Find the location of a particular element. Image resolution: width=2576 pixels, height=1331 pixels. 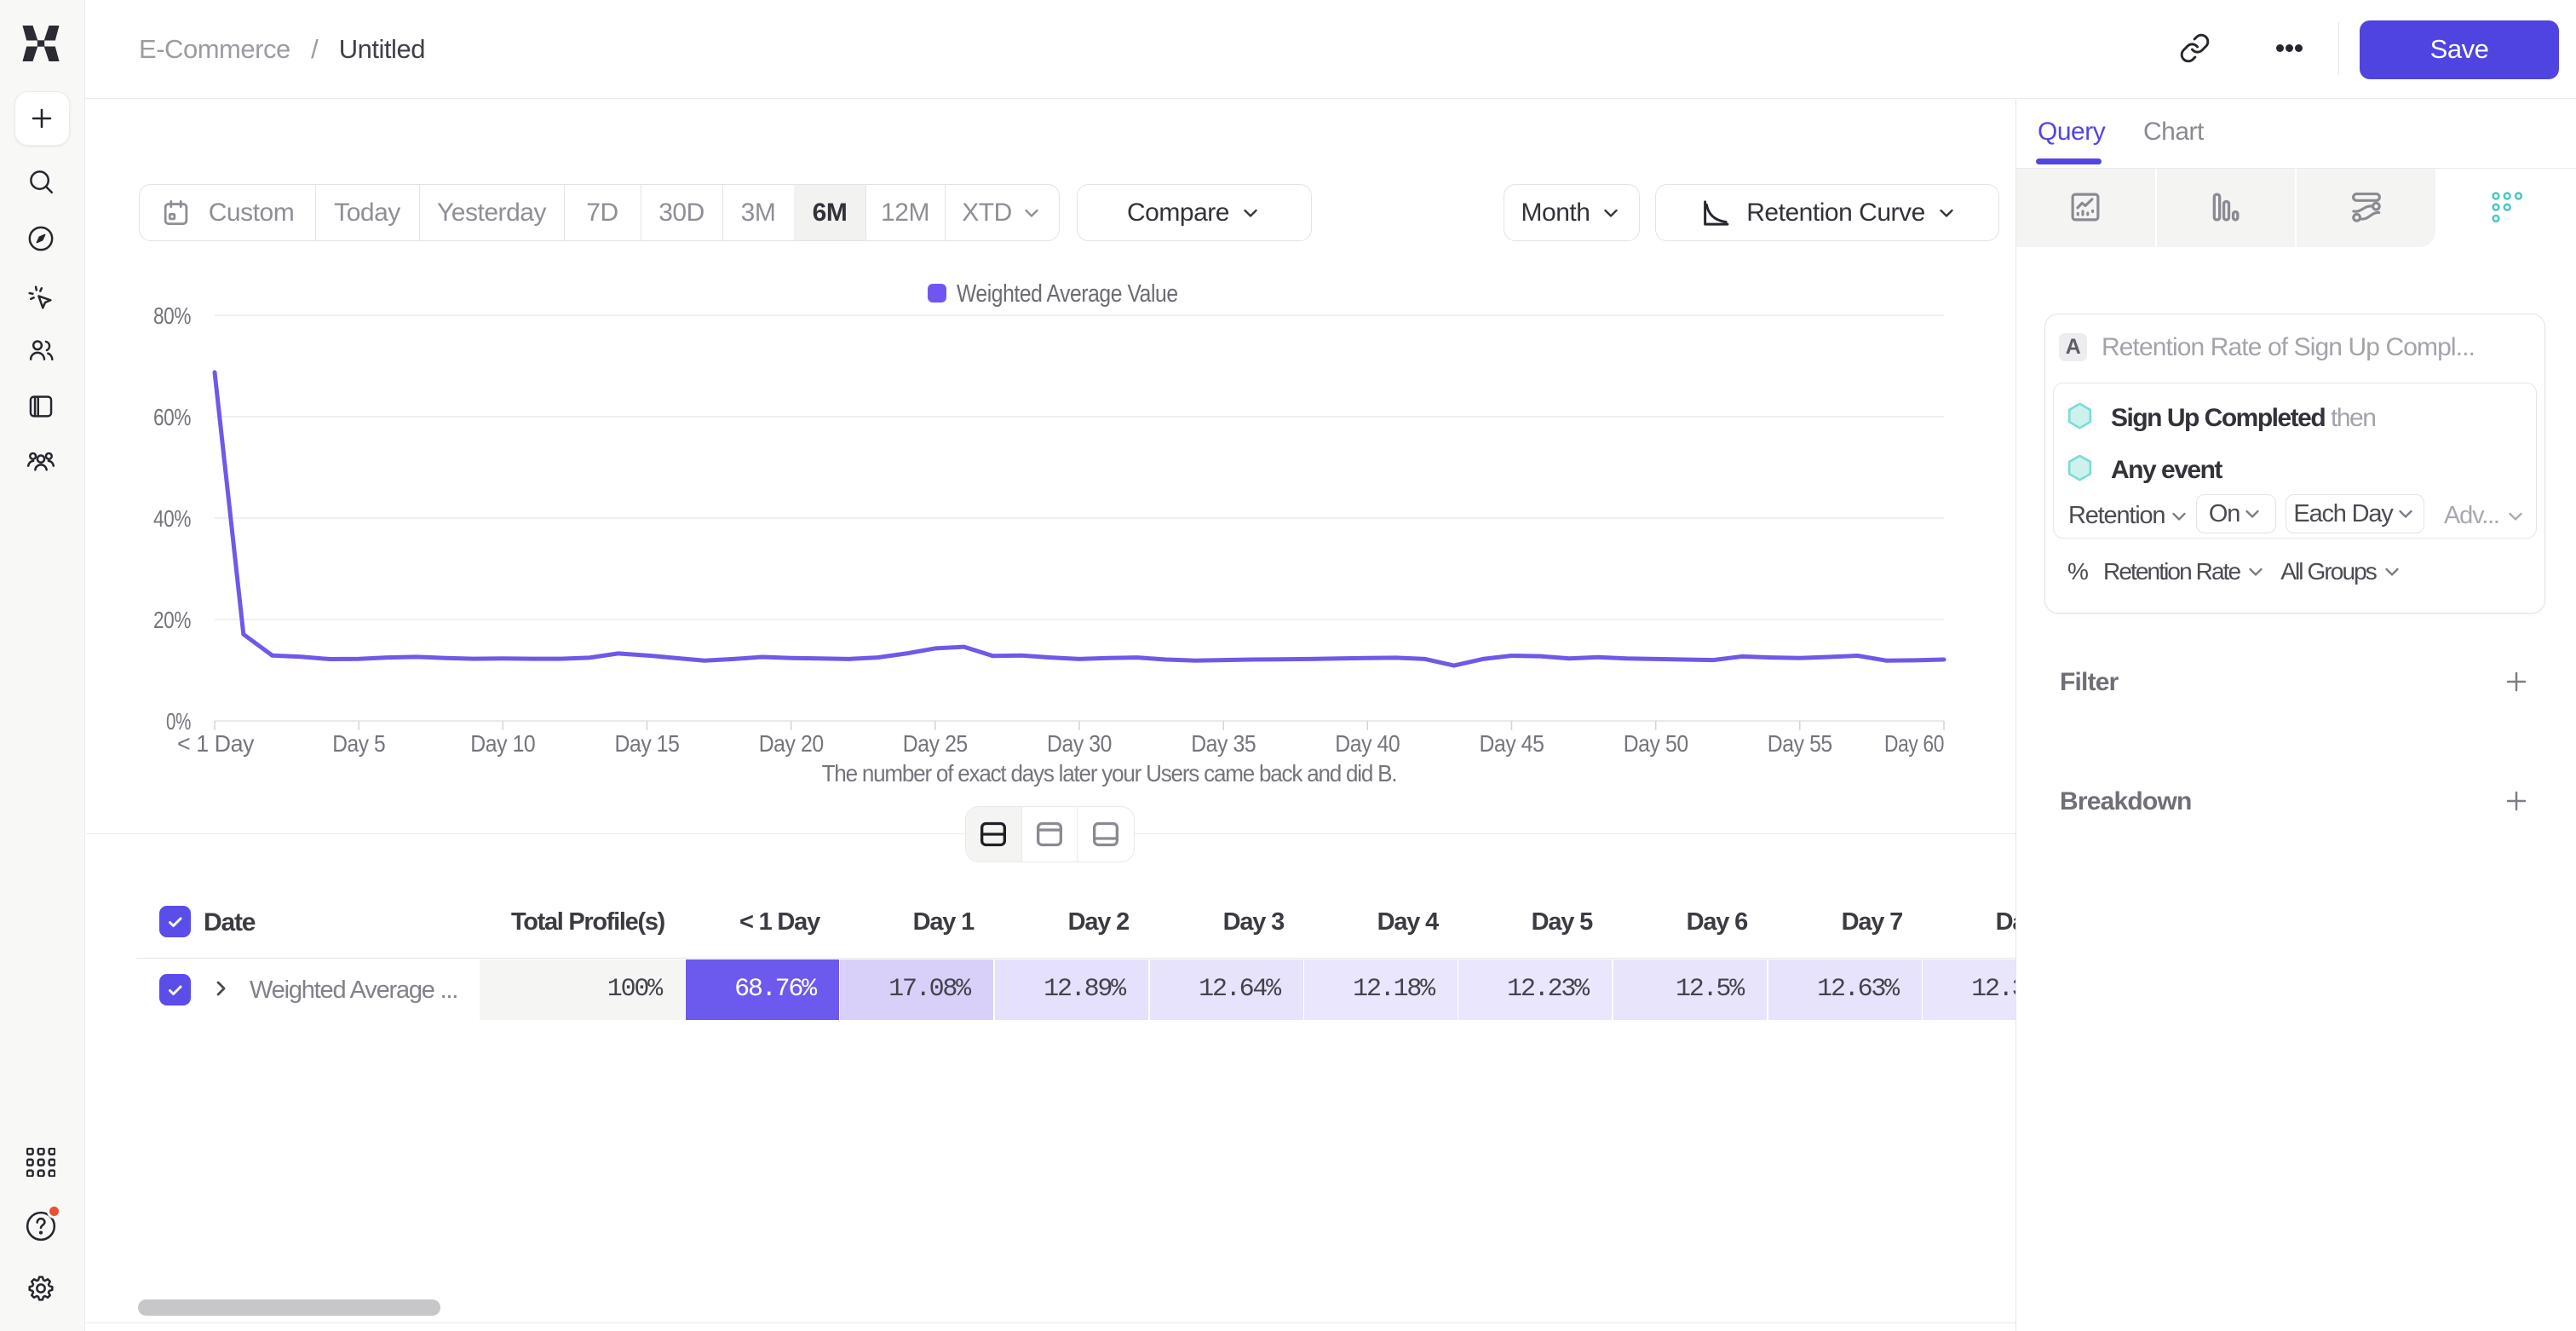

svg-text: 40% is located at coordinates (172, 518).